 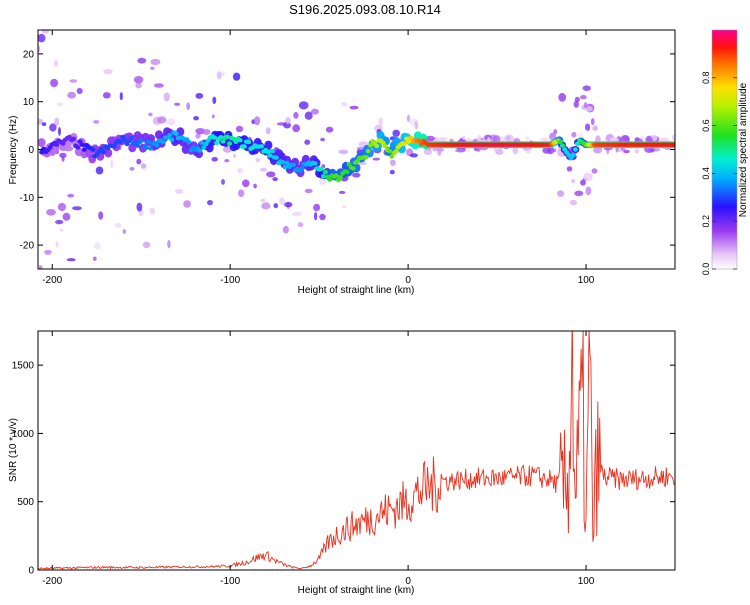 I want to click on colorbar-tick-label: 0.2, so click(x=706, y=221).